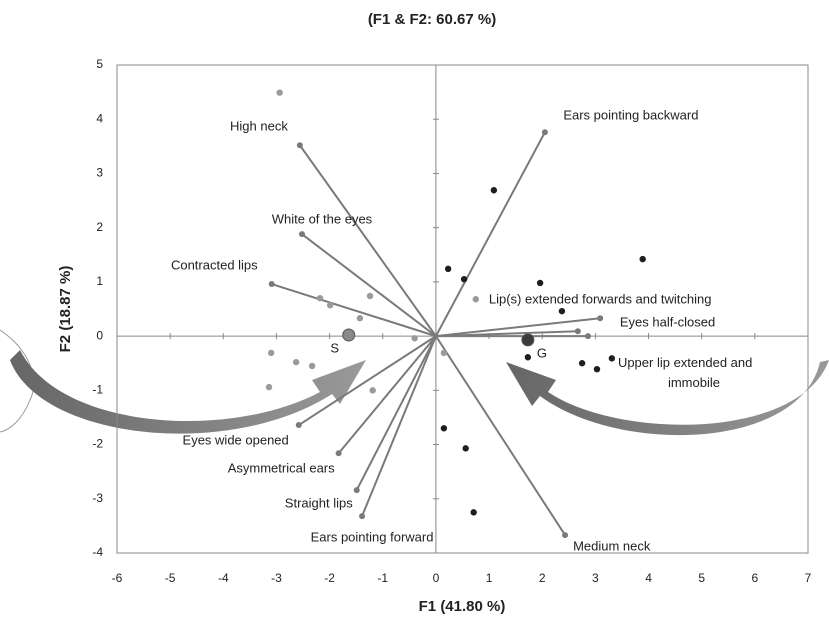 This screenshot has height=619, width=829. Describe the element at coordinates (667, 398) in the screenshot. I see `arrow-right` at that location.